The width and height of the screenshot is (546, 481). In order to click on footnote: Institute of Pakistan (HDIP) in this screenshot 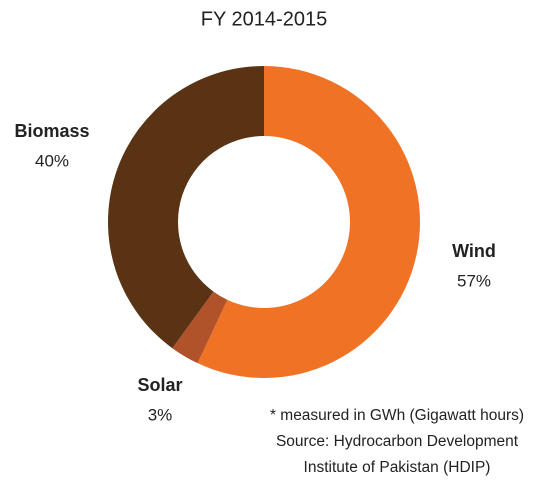, I will do `click(397, 467)`.